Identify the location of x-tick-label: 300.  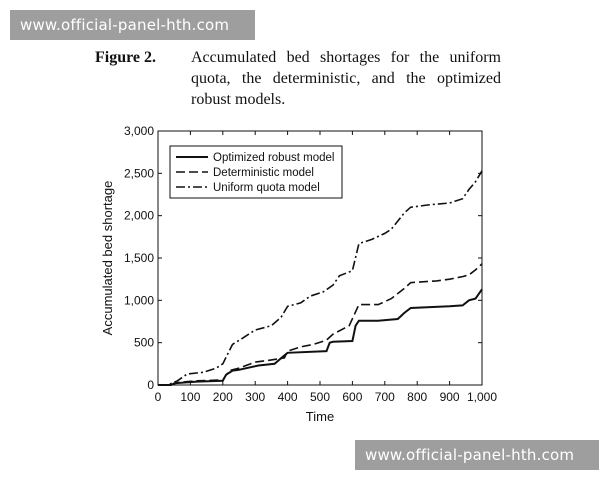
(255, 397).